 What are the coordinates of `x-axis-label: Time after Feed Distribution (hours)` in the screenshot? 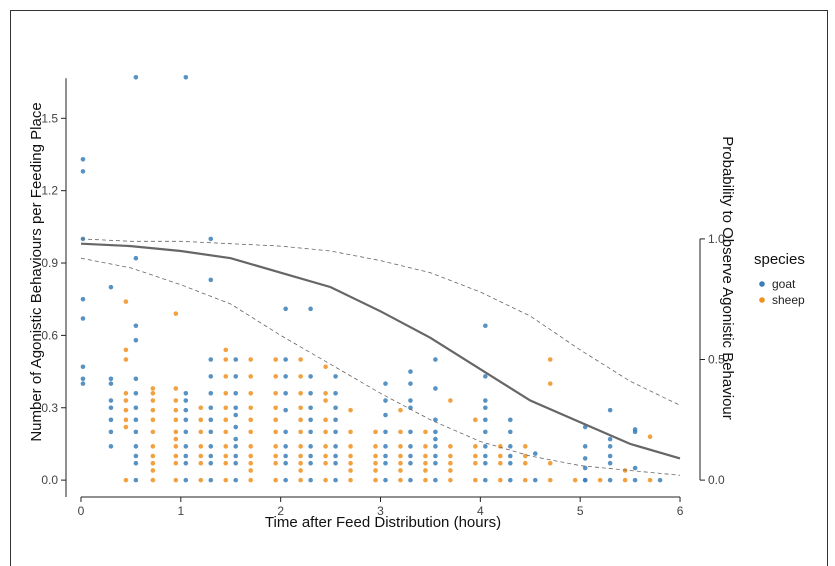 It's located at (383, 522).